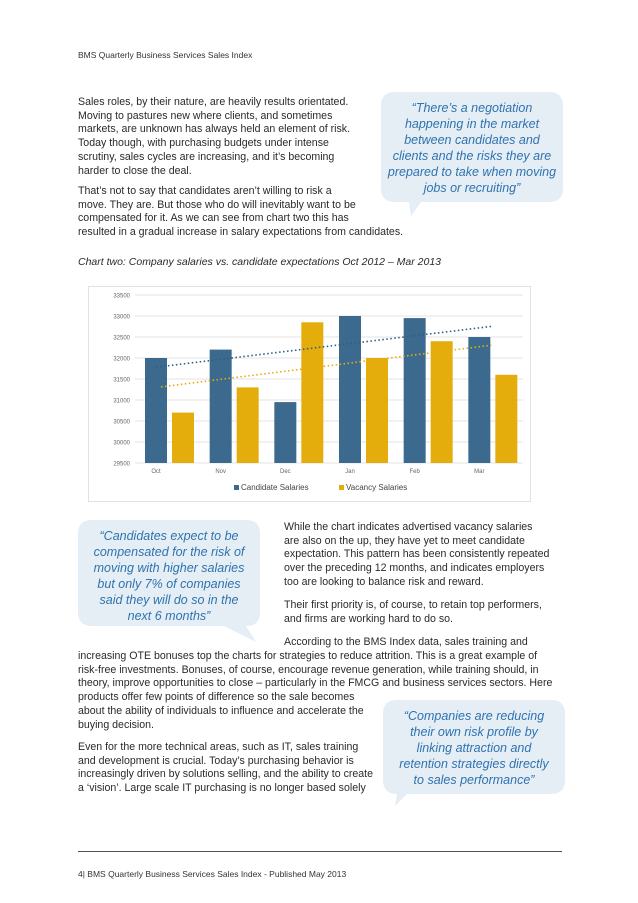 The image size is (638, 903). Describe the element at coordinates (472, 124) in the screenshot. I see `quote-line: happening in the market` at that location.